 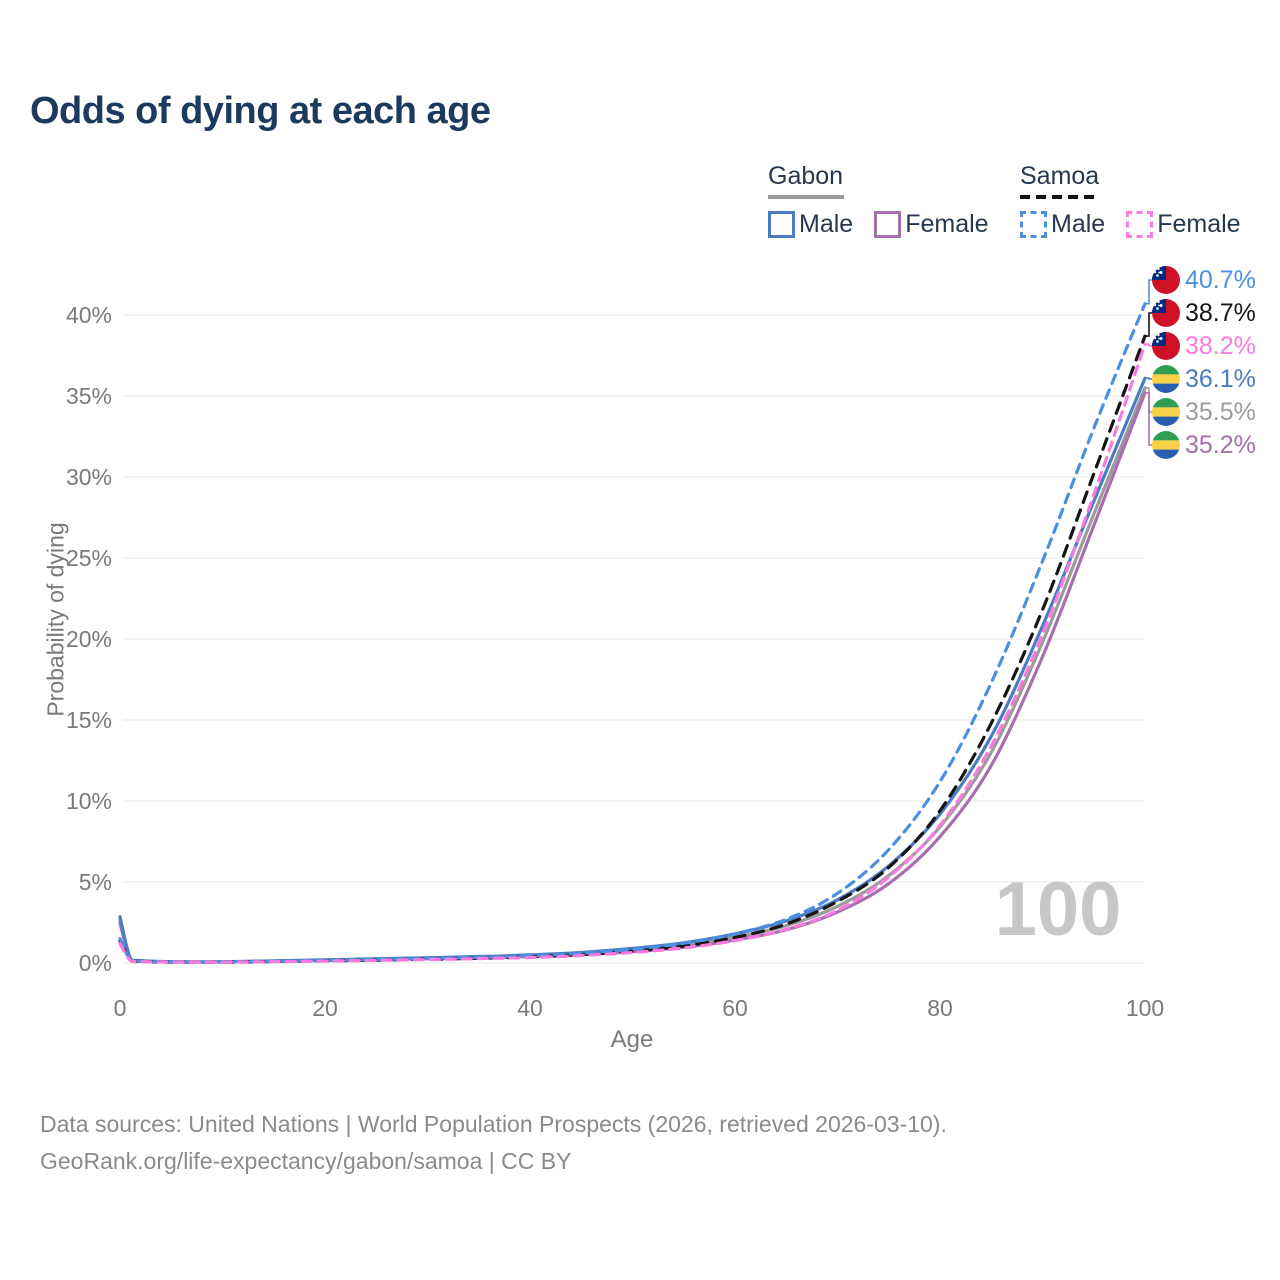 What do you see at coordinates (260, 111) in the screenshot?
I see `page-title: Odds of dying at each age` at bounding box center [260, 111].